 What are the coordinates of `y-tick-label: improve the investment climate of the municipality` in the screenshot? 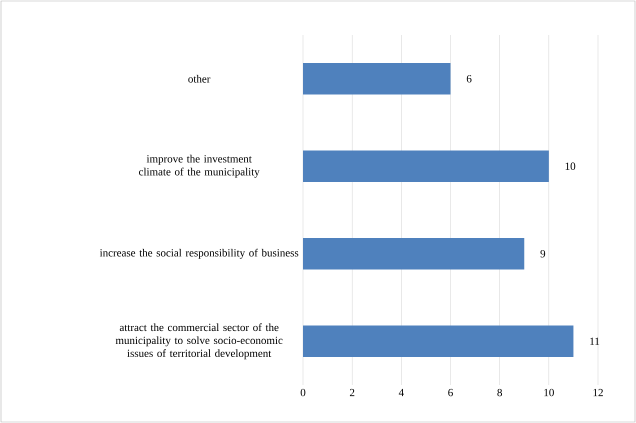 It's located at (199, 166).